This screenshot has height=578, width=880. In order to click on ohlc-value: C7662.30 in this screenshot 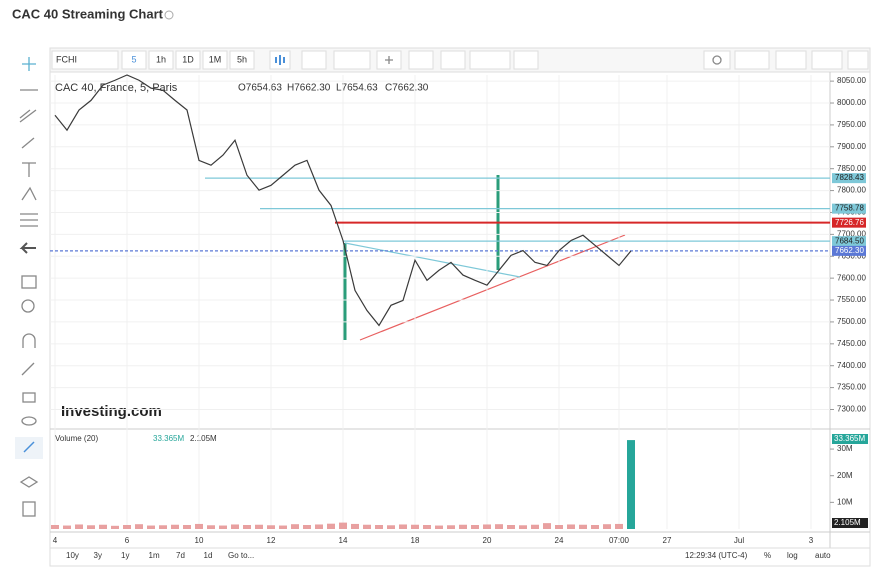, I will do `click(407, 88)`.